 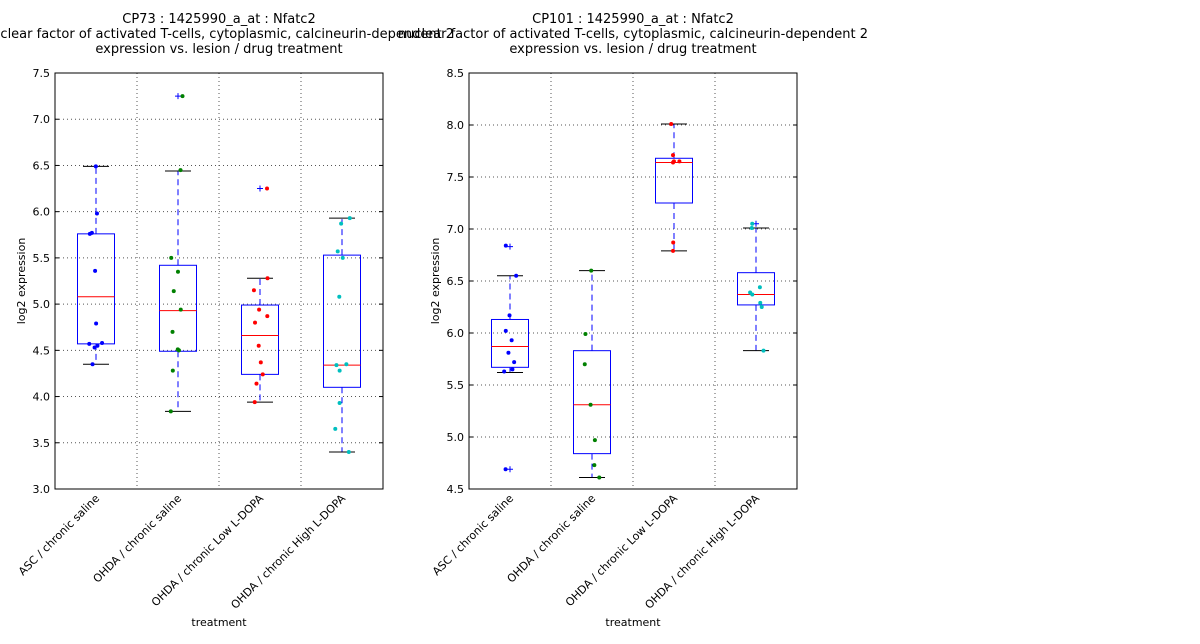 I want to click on y-tick-label: 8.5, so click(x=456, y=73).